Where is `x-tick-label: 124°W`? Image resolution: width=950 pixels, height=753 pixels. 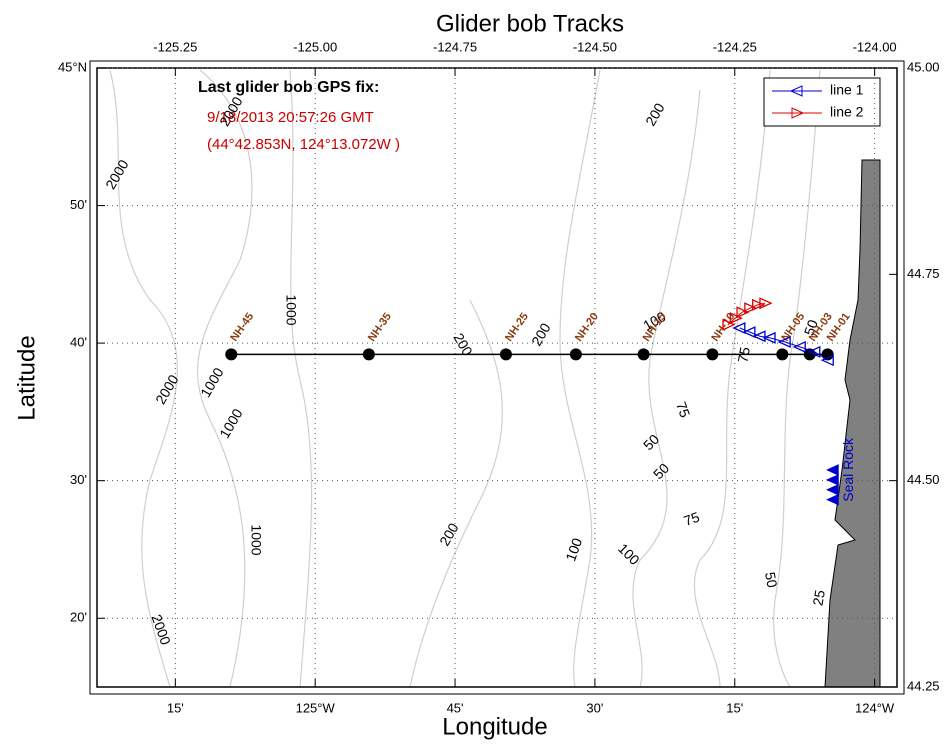 x-tick-label: 124°W is located at coordinates (875, 707).